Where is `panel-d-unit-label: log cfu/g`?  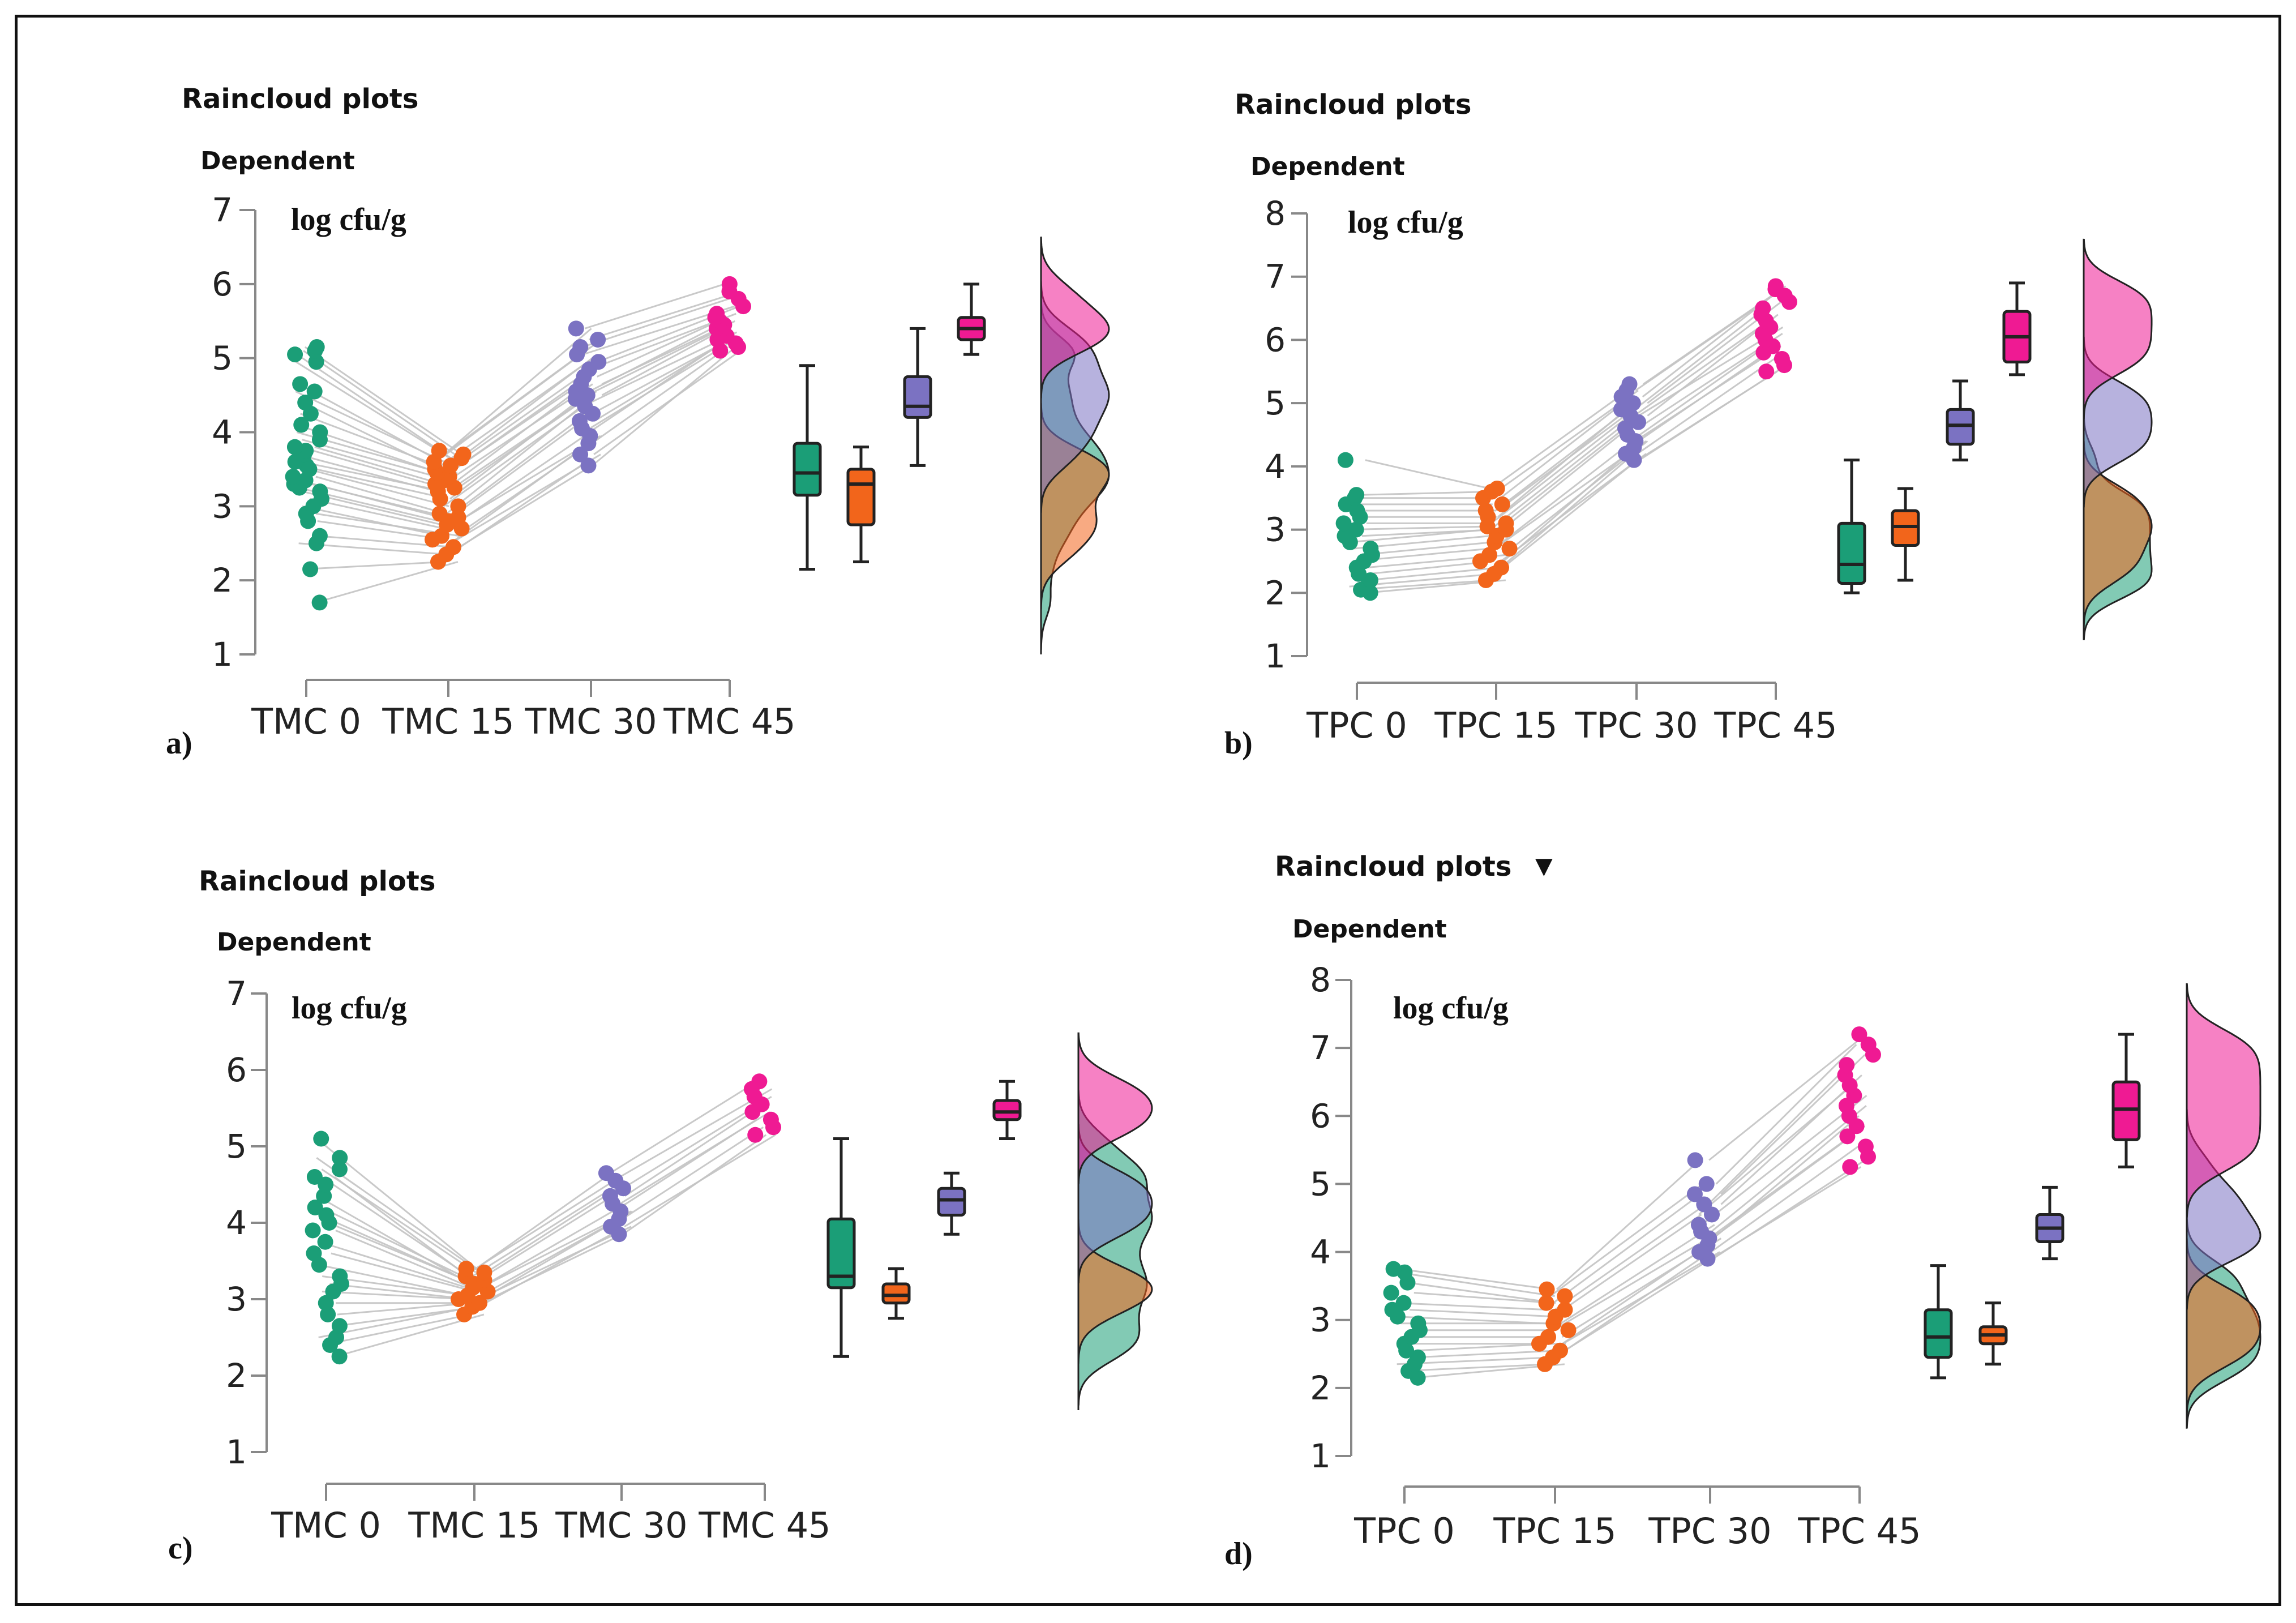
panel-d-unit-label: log cfu/g is located at coordinates (1451, 1008).